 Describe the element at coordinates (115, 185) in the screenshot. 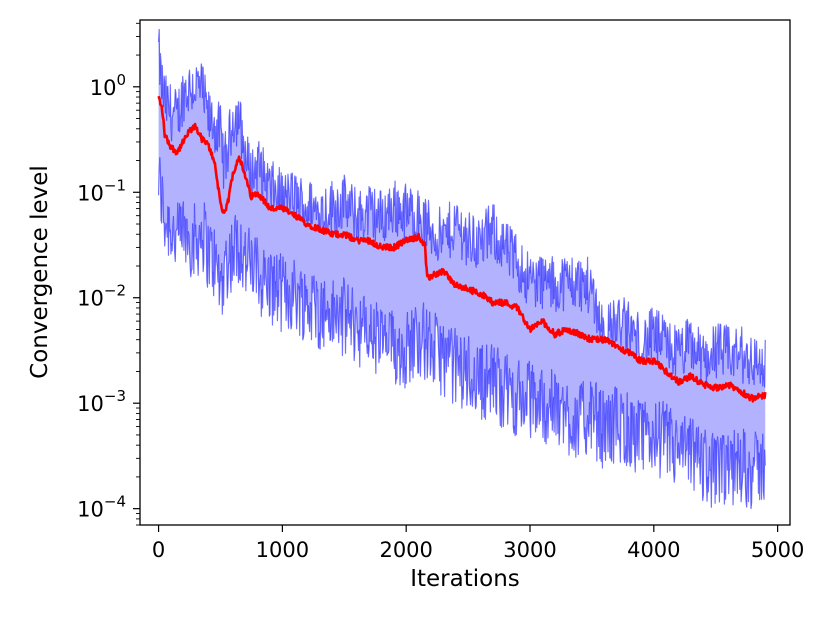

I see `y-tick-exponent: −1` at that location.